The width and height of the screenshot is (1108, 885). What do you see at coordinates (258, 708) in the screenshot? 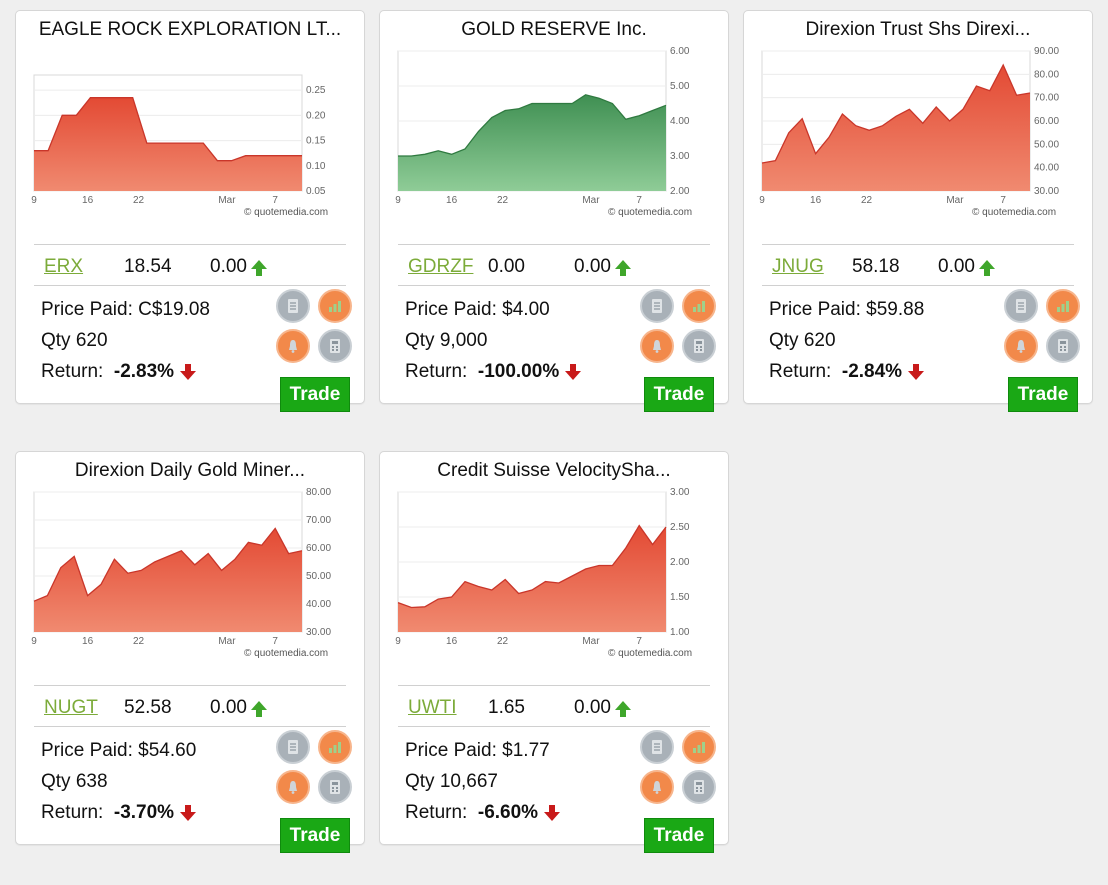
I see `up-arrow-icon` at bounding box center [258, 708].